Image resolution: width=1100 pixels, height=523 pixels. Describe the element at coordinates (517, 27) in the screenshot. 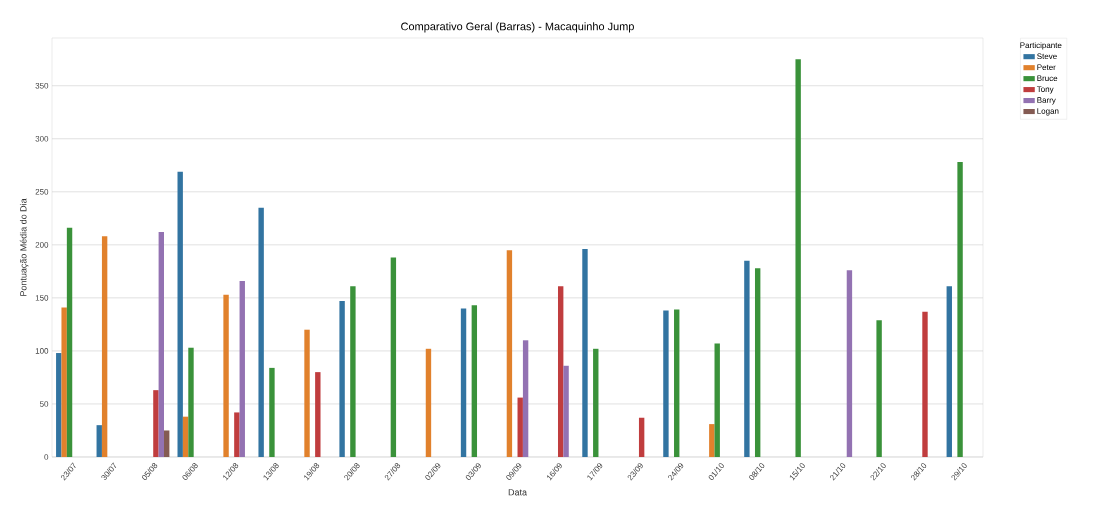

I see `chart-title: Comparativo Geral (Barras) - Macaquinho Jump` at that location.